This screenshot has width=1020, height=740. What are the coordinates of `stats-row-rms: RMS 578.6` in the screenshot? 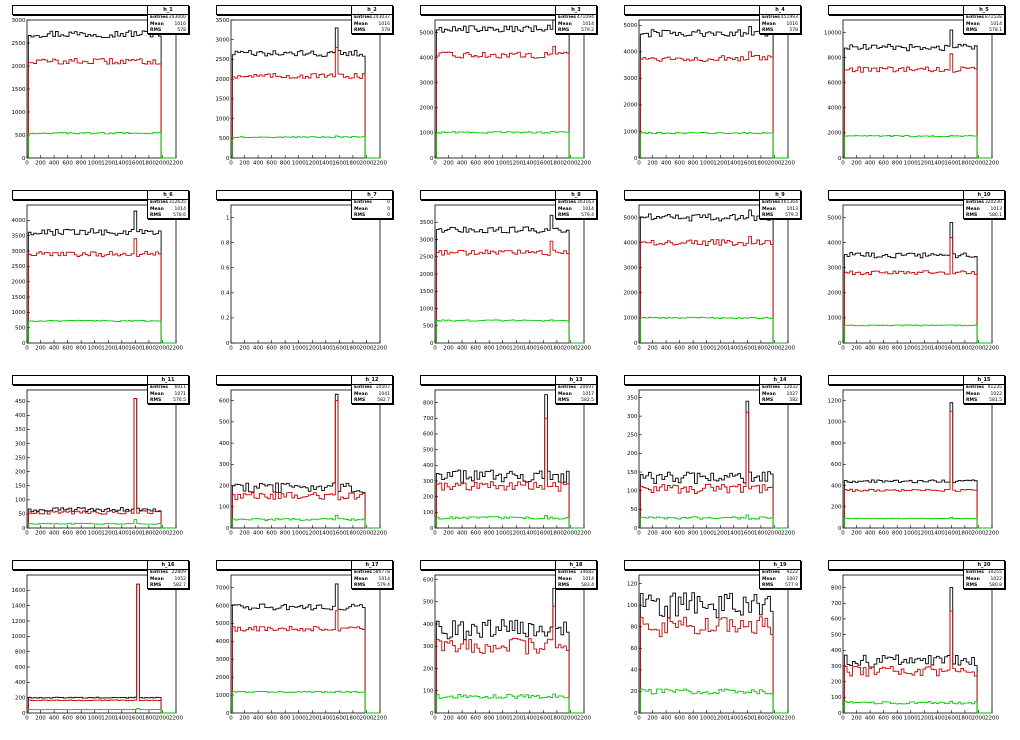 It's located at (168, 215).